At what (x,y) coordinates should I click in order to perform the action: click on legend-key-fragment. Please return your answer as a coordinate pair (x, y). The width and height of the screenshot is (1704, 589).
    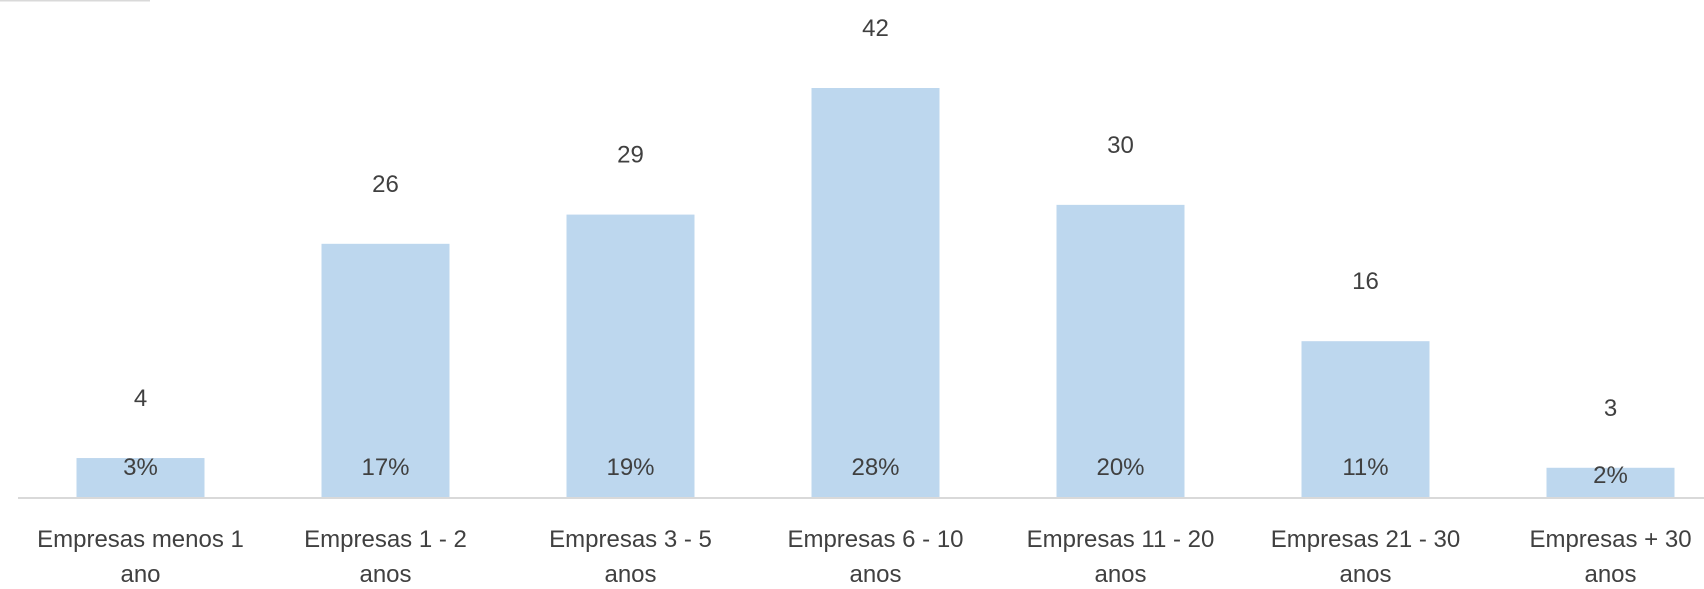
    Looking at the image, I should click on (75, 1).